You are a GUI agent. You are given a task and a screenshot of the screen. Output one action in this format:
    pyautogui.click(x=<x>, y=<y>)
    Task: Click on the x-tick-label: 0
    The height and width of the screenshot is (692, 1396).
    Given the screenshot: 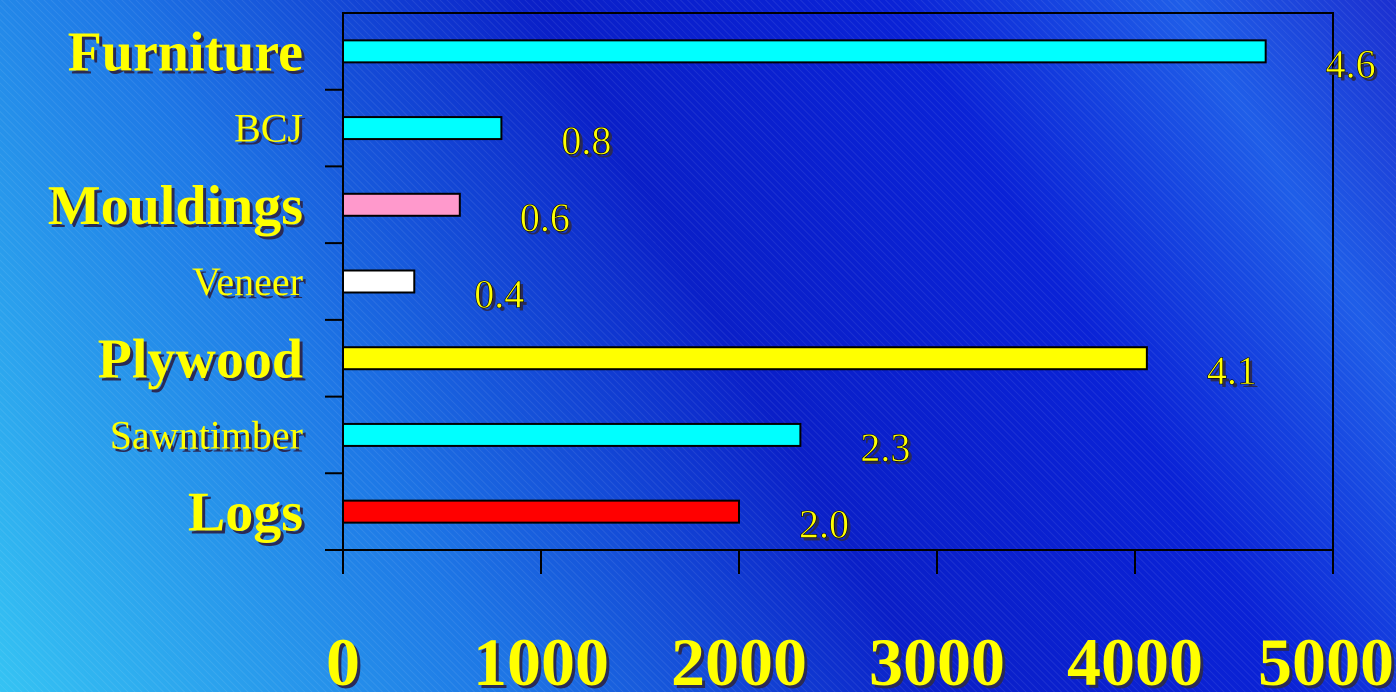 What is the action you would take?
    pyautogui.click(x=343, y=658)
    